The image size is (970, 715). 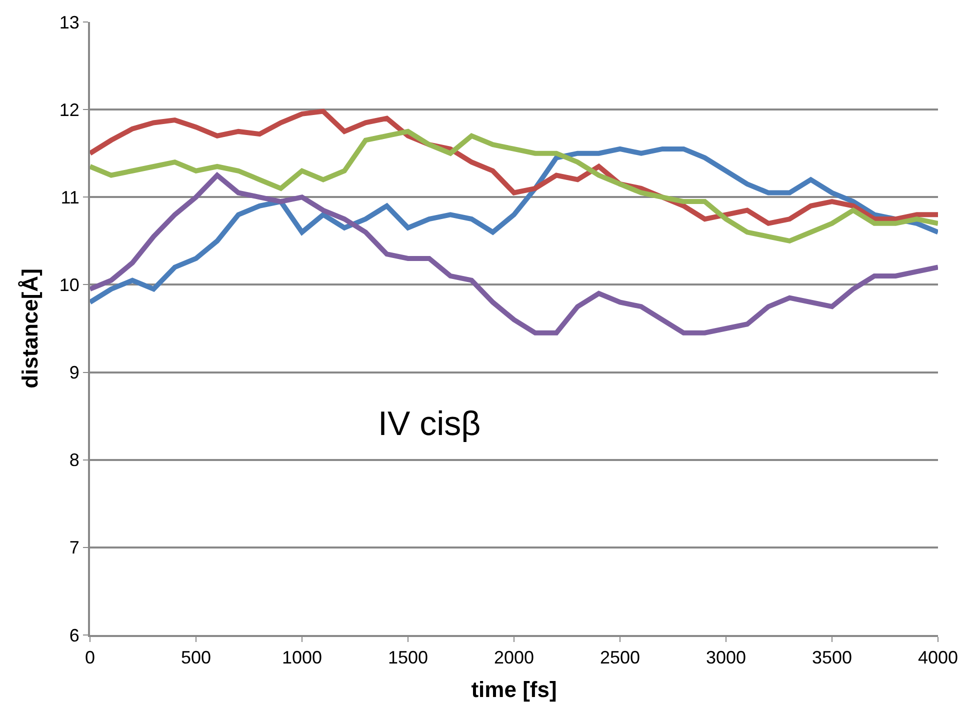 I want to click on y-tick-label: 10, so click(x=69, y=285).